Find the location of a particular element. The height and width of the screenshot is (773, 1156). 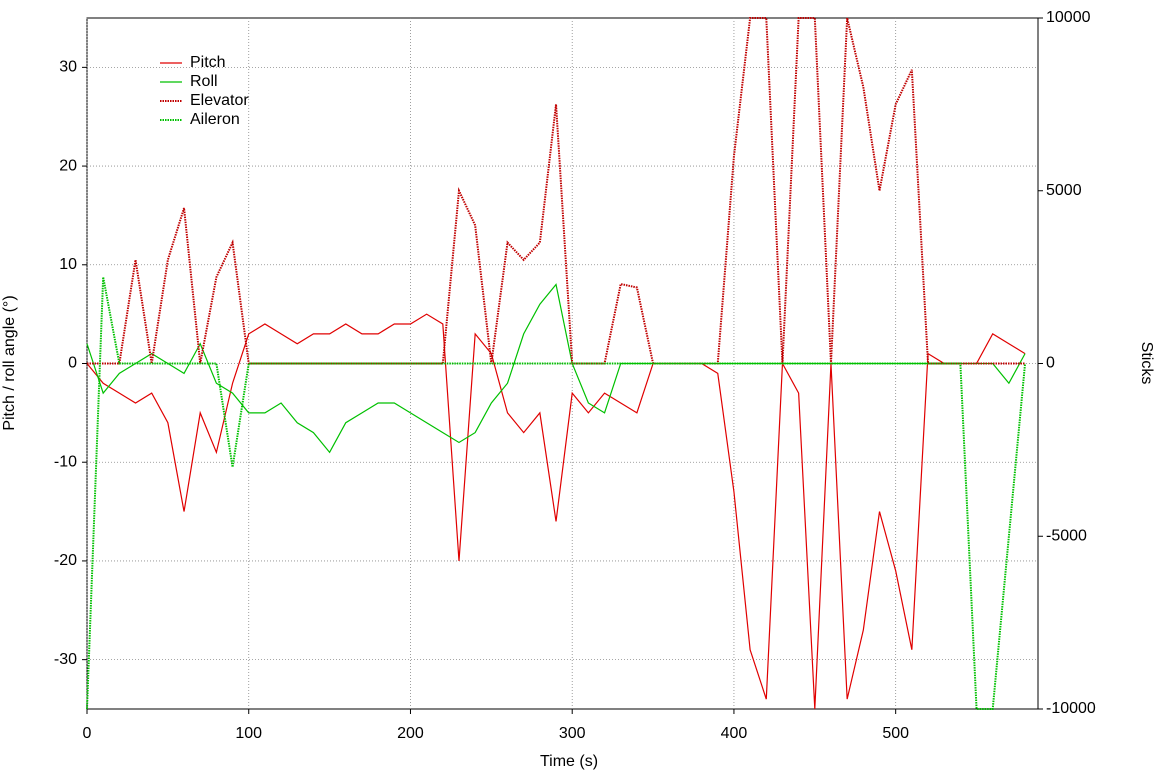

y-tick-label: 20 is located at coordinates (68, 165).